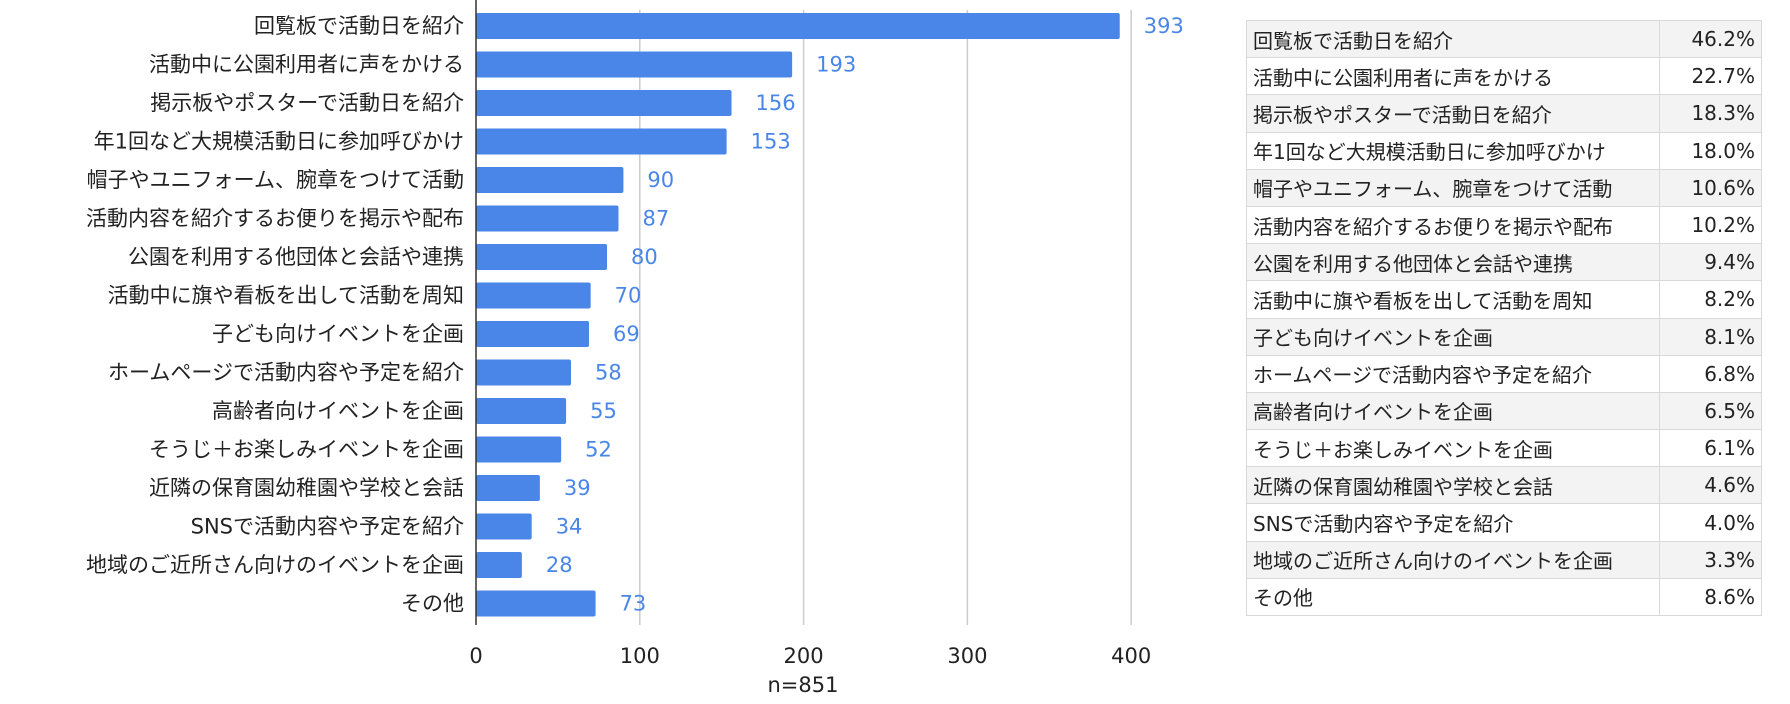  What do you see at coordinates (644, 257) in the screenshot?
I see `value-label: 80` at bounding box center [644, 257].